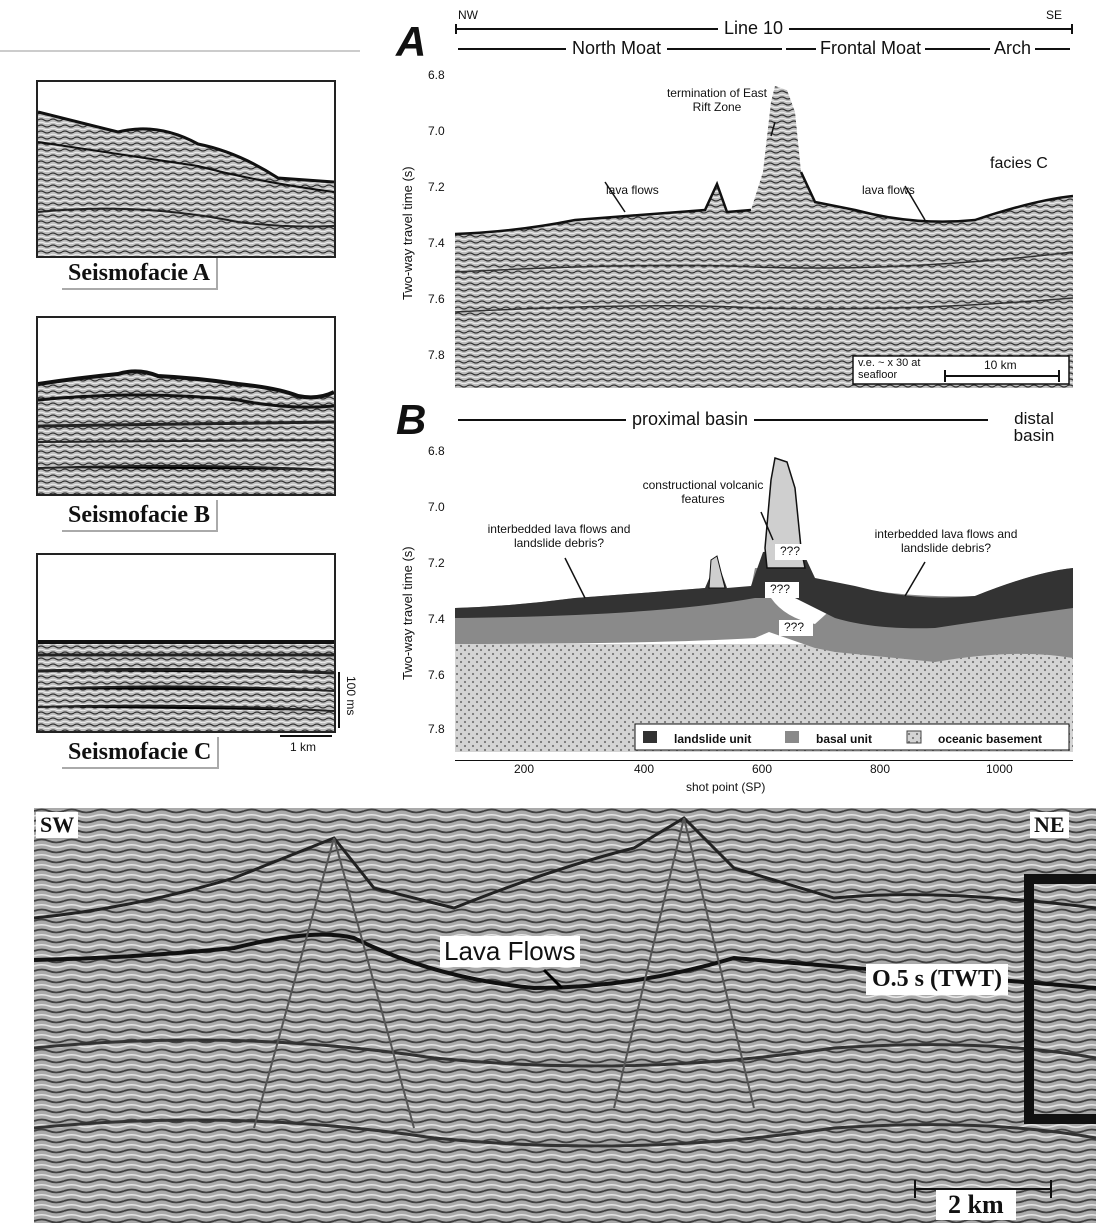  What do you see at coordinates (436, 563) in the screenshot?
I see `b-ytick: 7.2` at bounding box center [436, 563].